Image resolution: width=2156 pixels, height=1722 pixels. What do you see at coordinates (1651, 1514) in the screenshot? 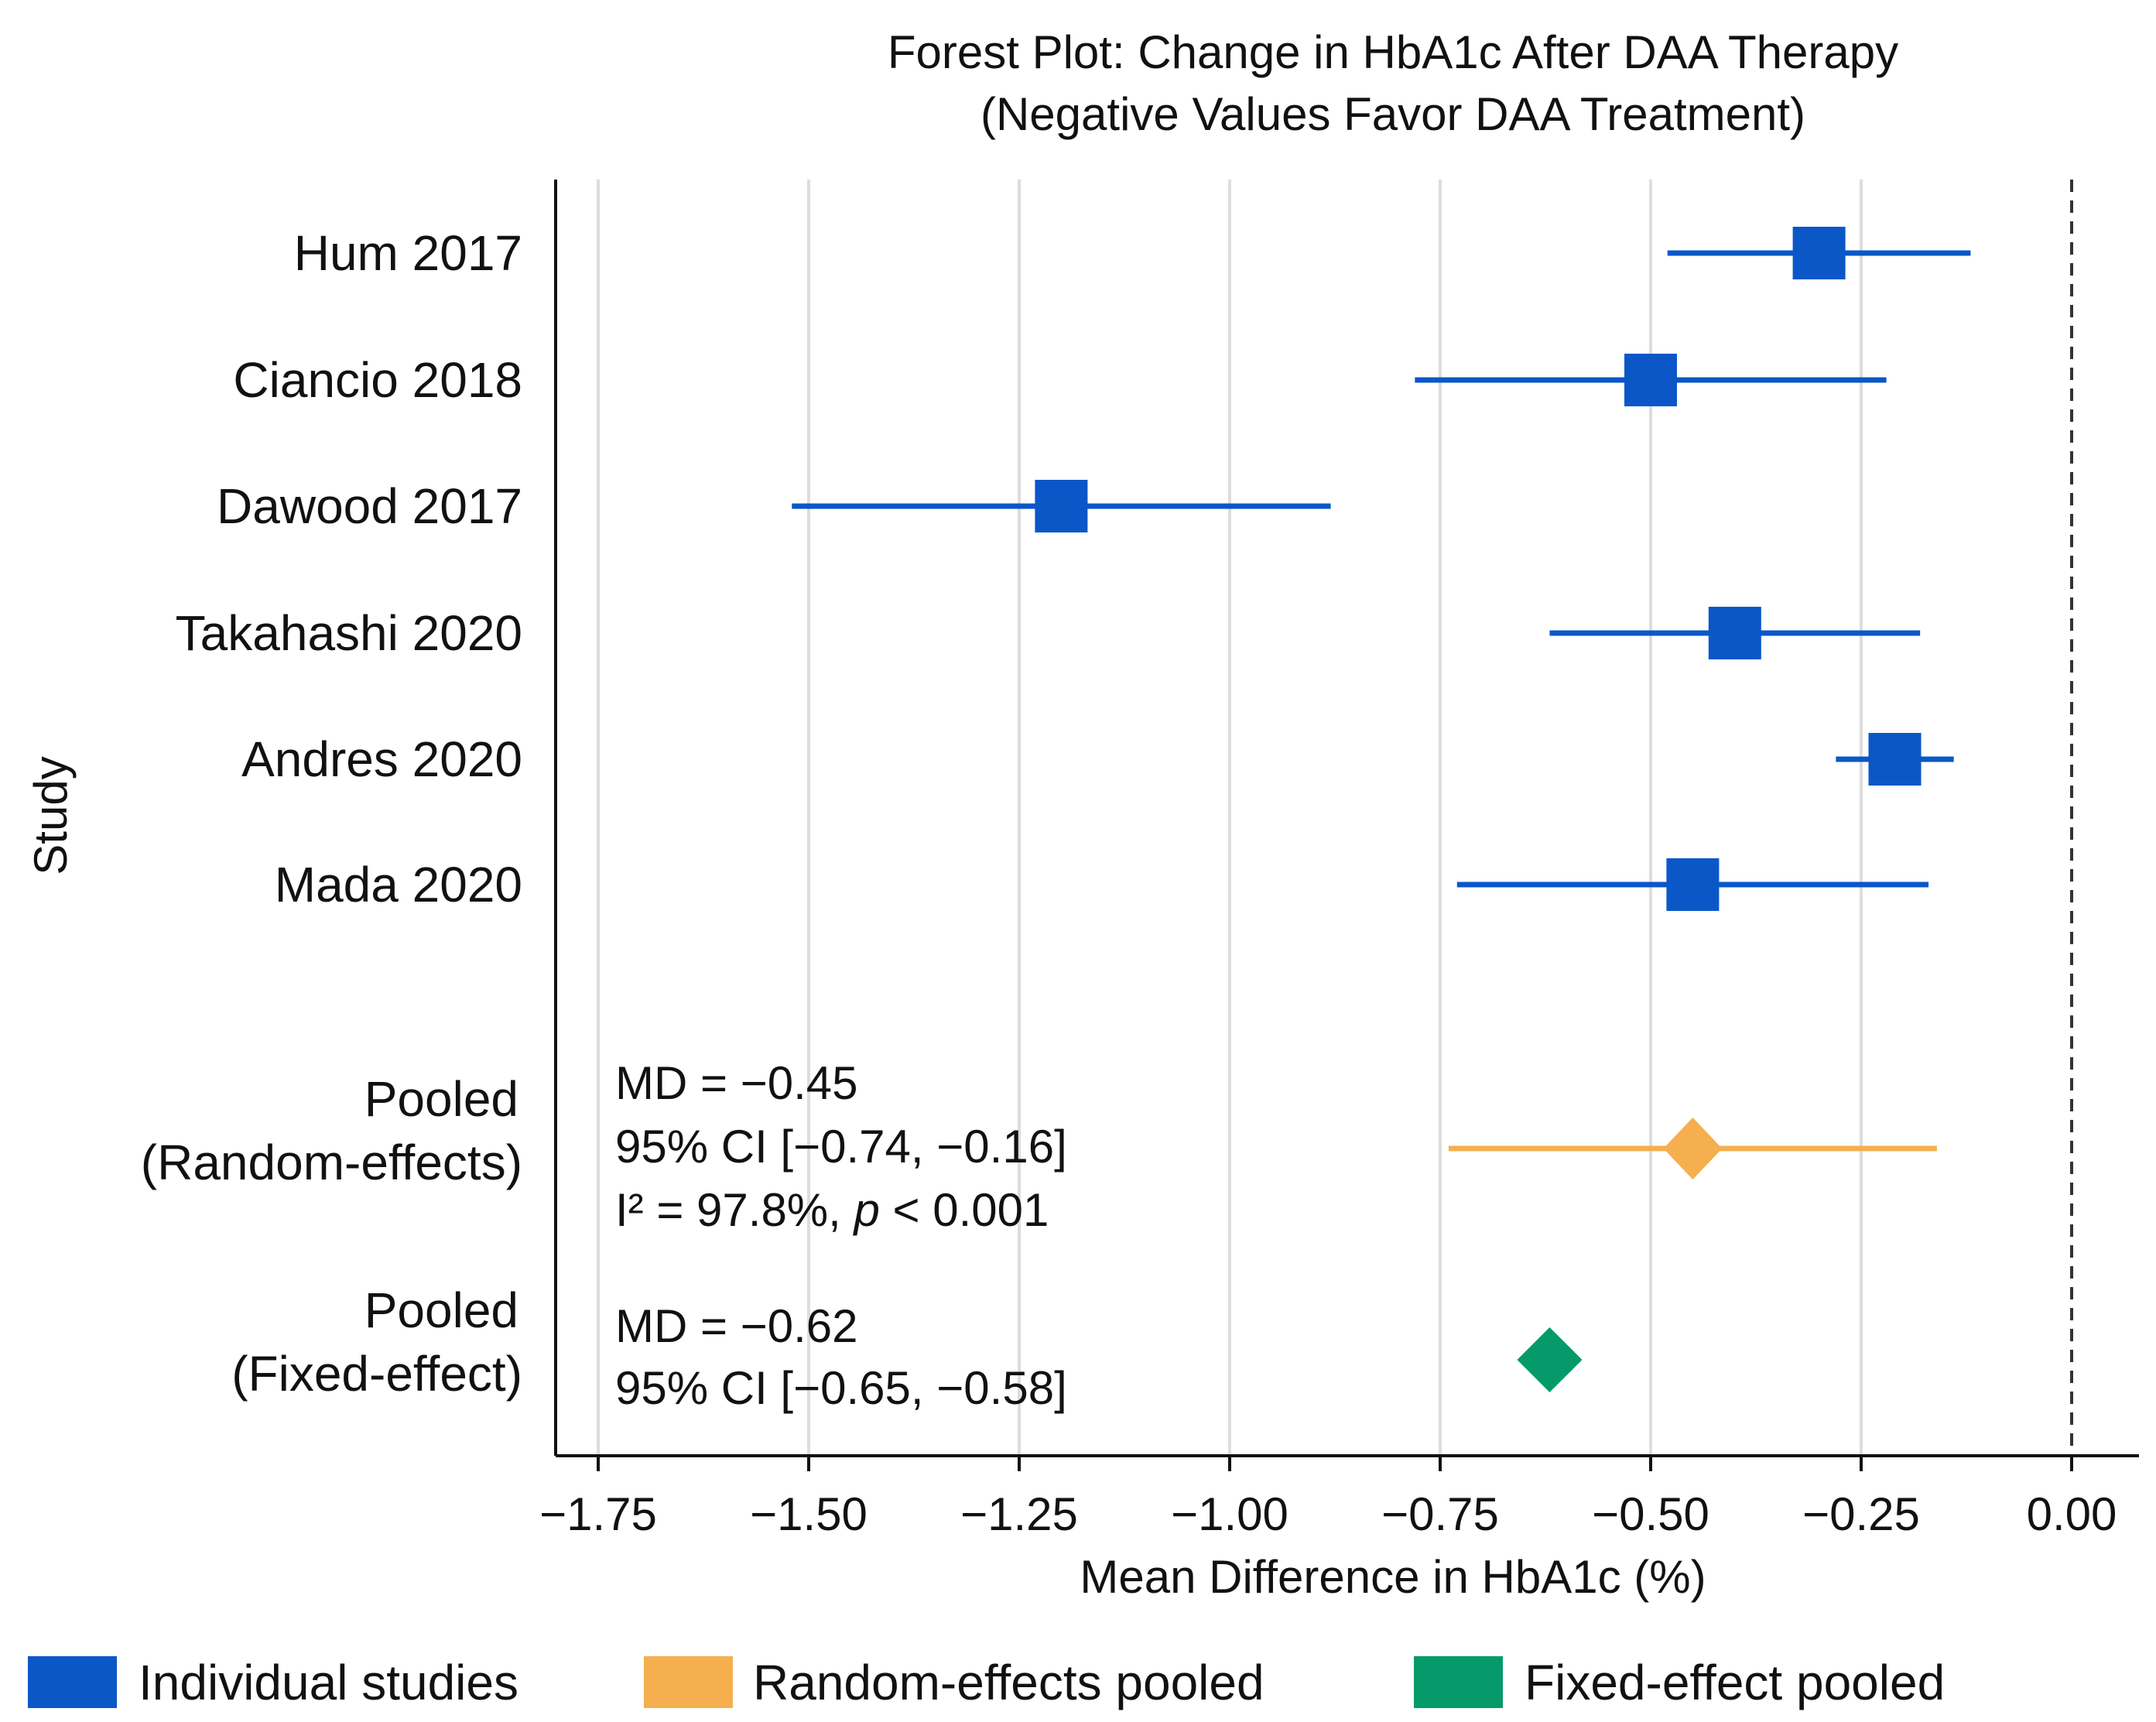
I see `x-tick-label: −0.50` at bounding box center [1651, 1514].